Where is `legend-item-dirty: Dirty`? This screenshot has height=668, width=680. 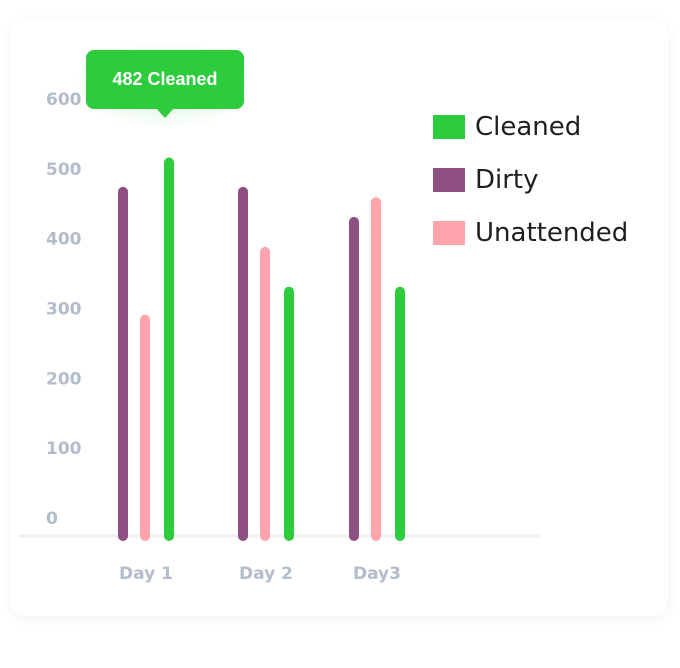 legend-item-dirty: Dirty is located at coordinates (530, 179).